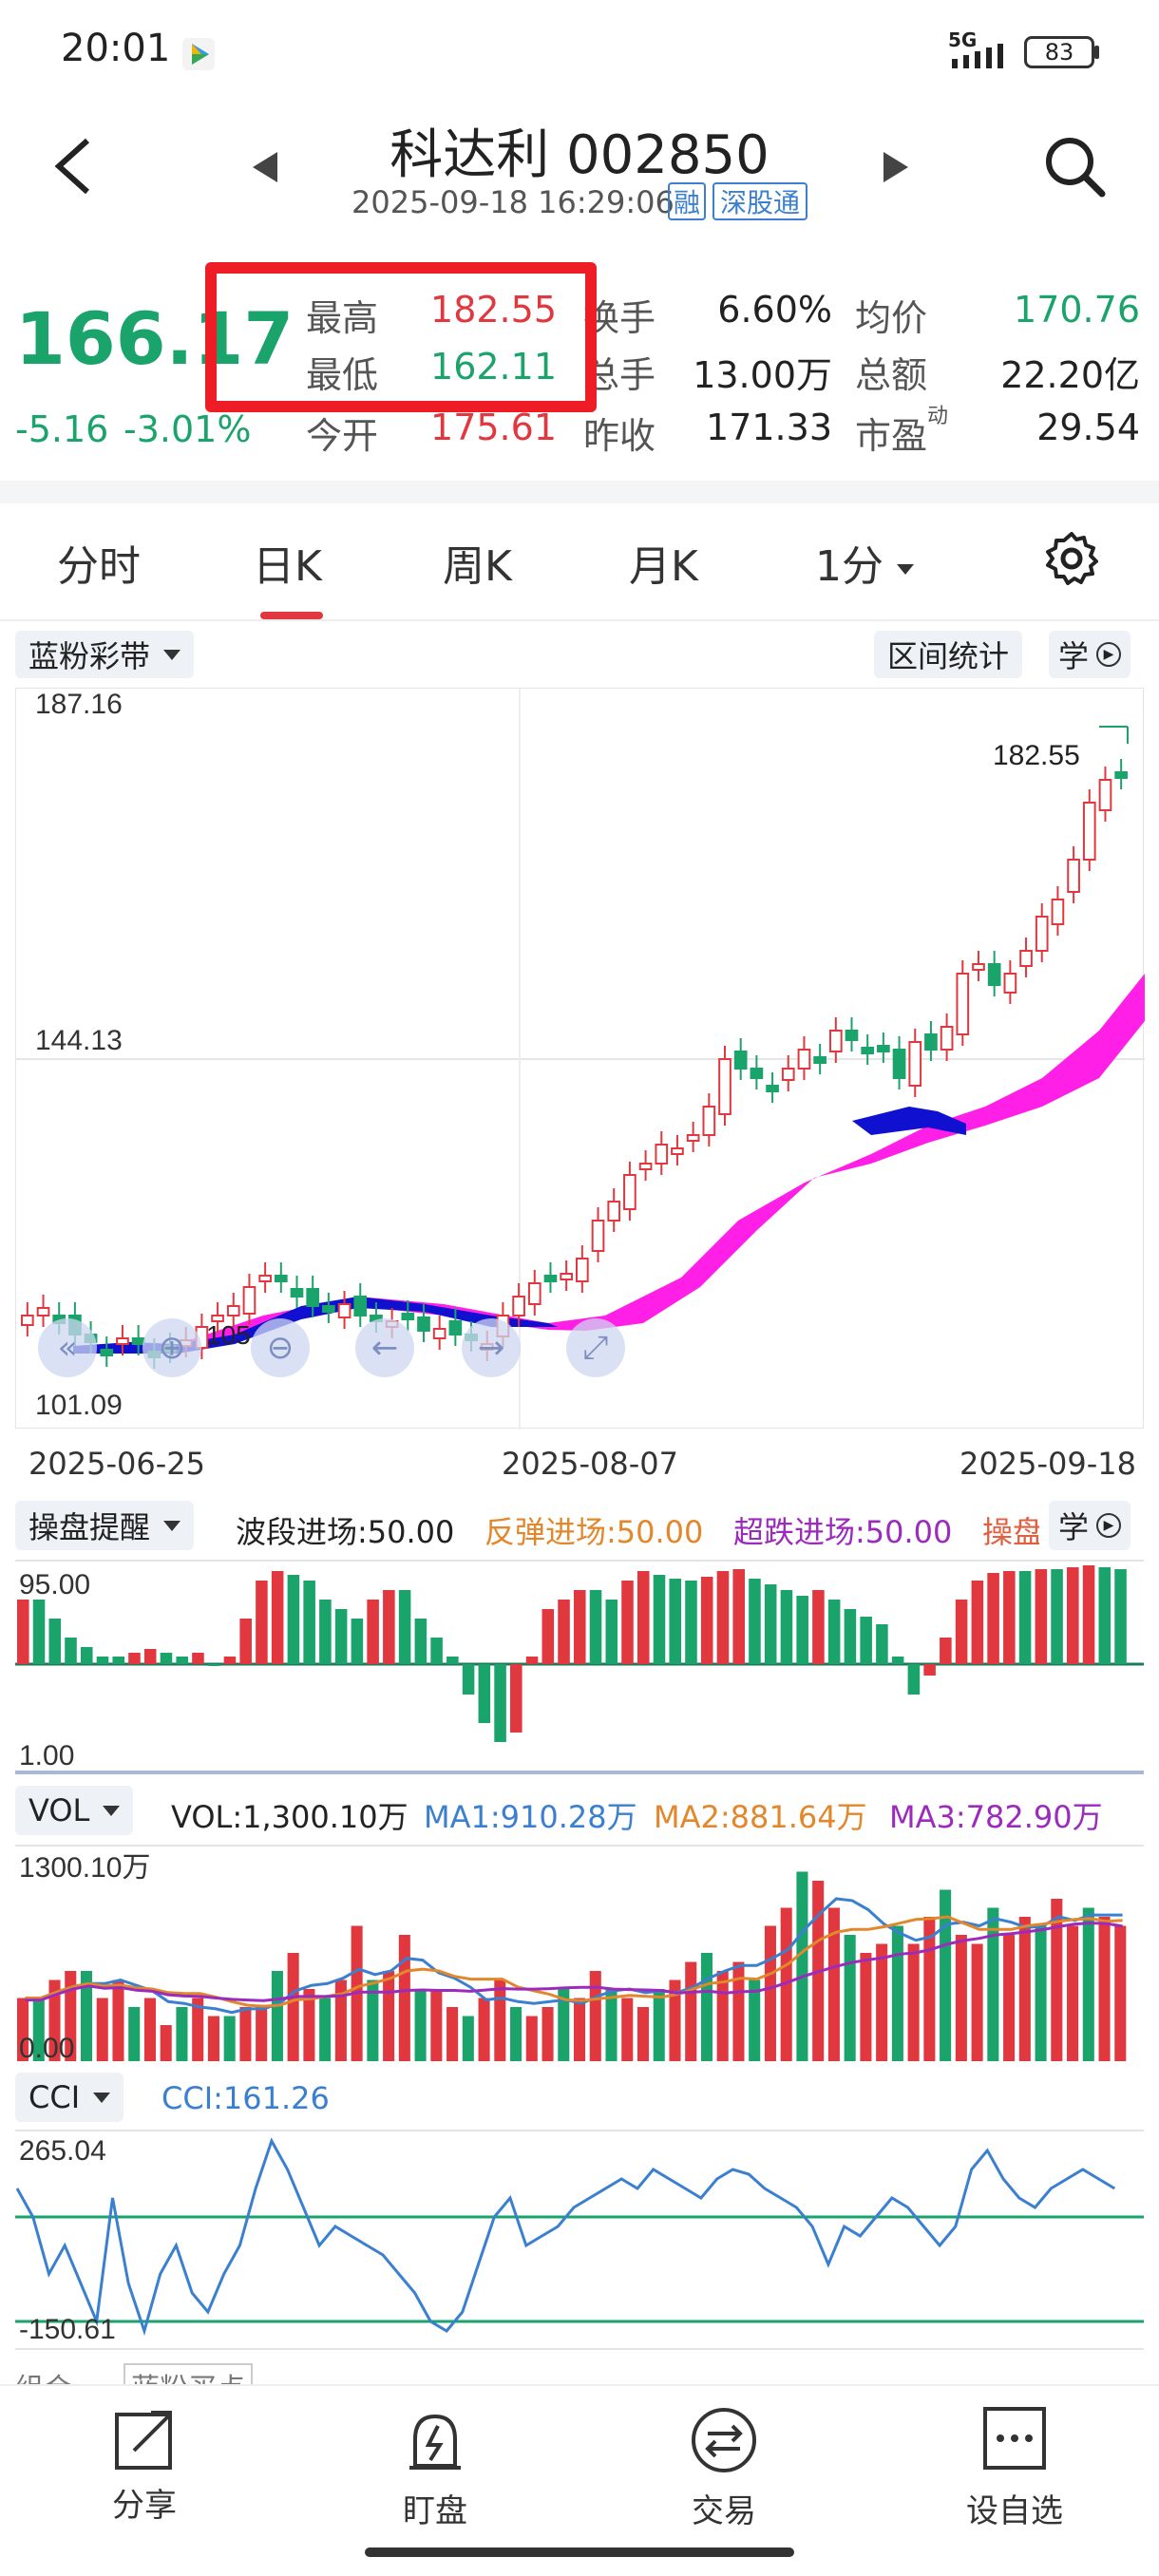 Image resolution: width=1159 pixels, height=2576 pixels. I want to click on low-value: 162.11, so click(493, 367).